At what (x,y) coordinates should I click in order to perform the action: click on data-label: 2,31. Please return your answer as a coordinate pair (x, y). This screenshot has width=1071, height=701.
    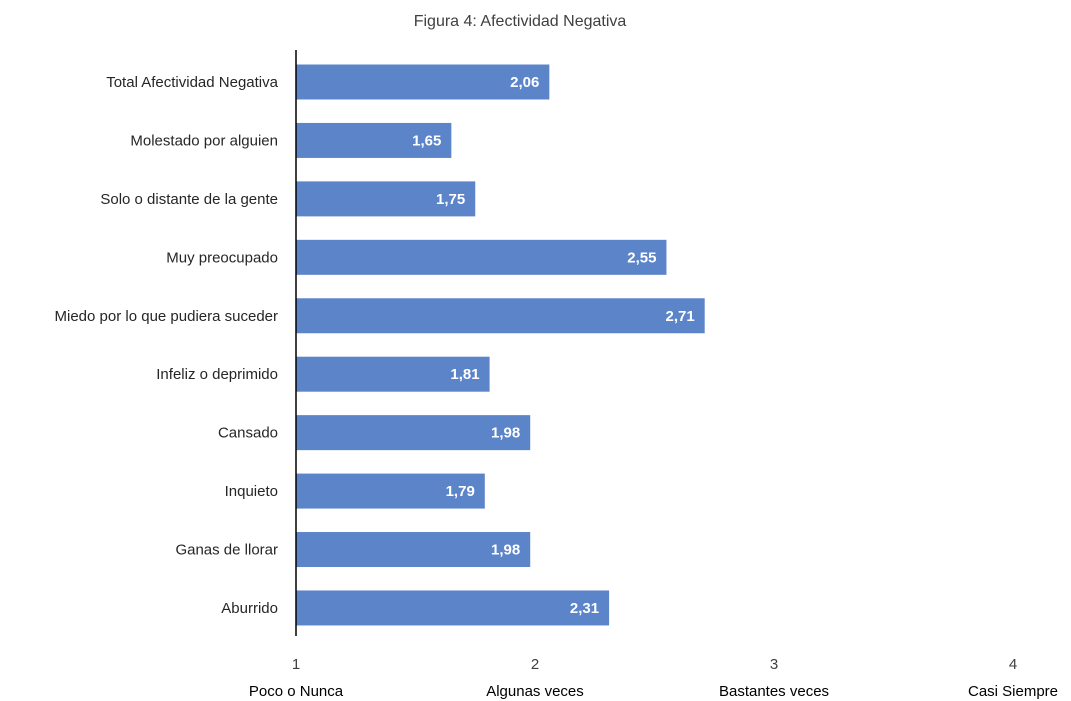
    Looking at the image, I should click on (584, 608).